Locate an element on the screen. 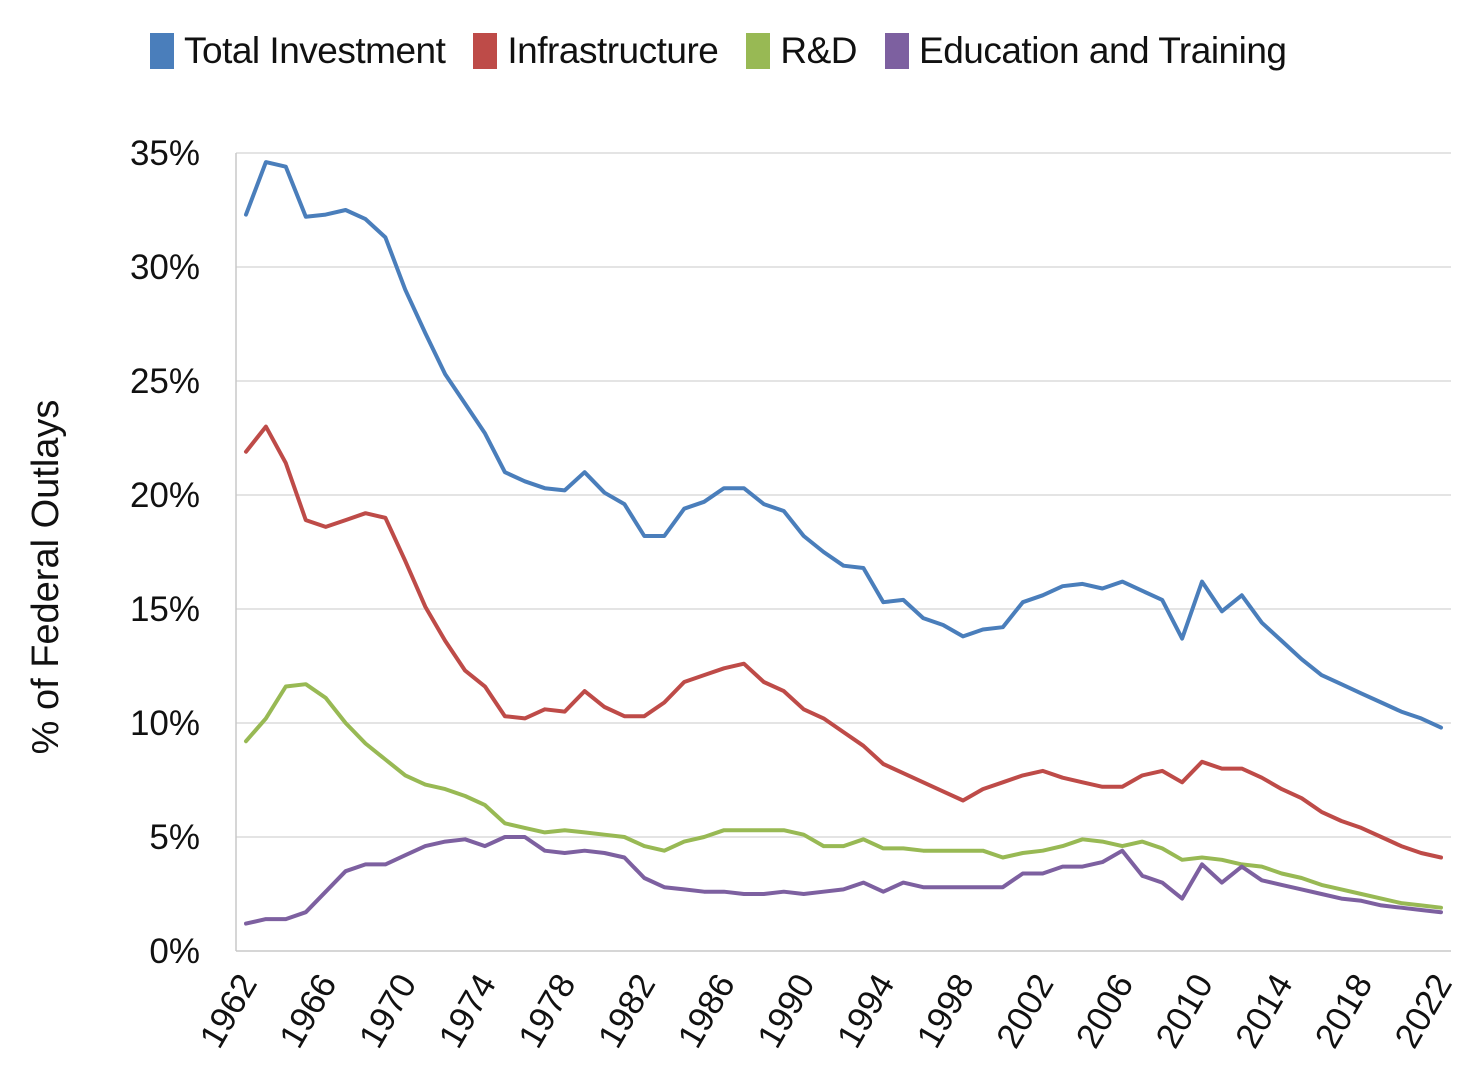  x-tick-label: 1966 is located at coordinates (308, 1011).